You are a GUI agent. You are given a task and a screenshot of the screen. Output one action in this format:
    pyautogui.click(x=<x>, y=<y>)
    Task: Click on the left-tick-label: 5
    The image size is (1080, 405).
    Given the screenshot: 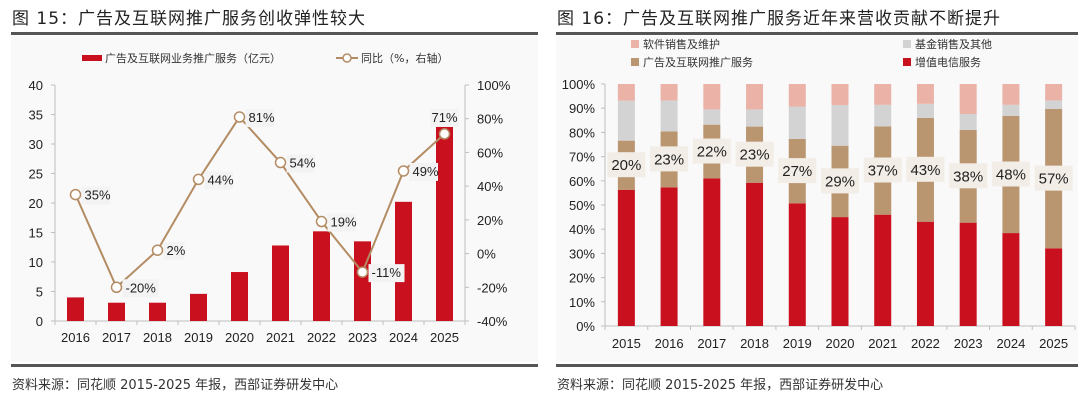 What is the action you would take?
    pyautogui.click(x=39, y=292)
    